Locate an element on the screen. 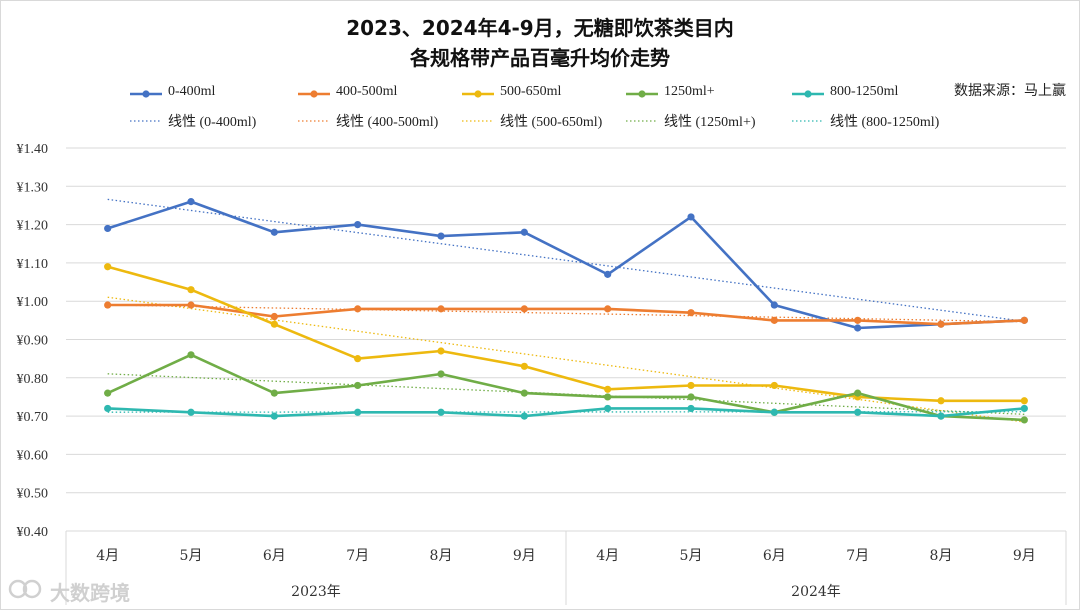 Image resolution: width=1080 pixels, height=610 pixels. chart-title-line2: 各规格带产品百毫升均价走势 is located at coordinates (540, 58).